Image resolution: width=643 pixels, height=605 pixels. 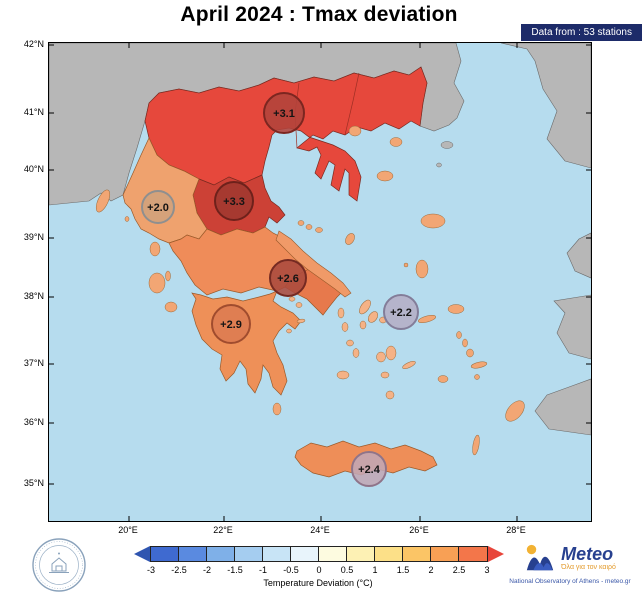 What do you see at coordinates (33, 112) in the screenshot?
I see `lat-tick-label: 41°N` at bounding box center [33, 112].